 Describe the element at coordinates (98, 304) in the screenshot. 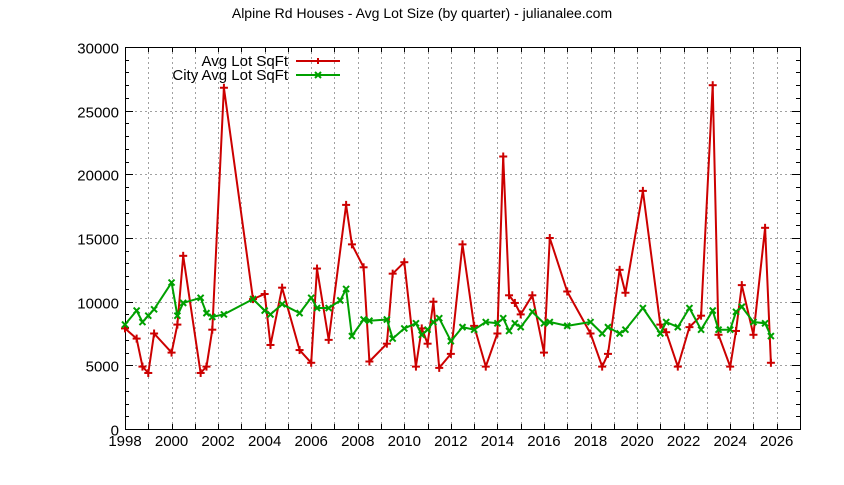

I see `y-tick-label: 10000` at that location.